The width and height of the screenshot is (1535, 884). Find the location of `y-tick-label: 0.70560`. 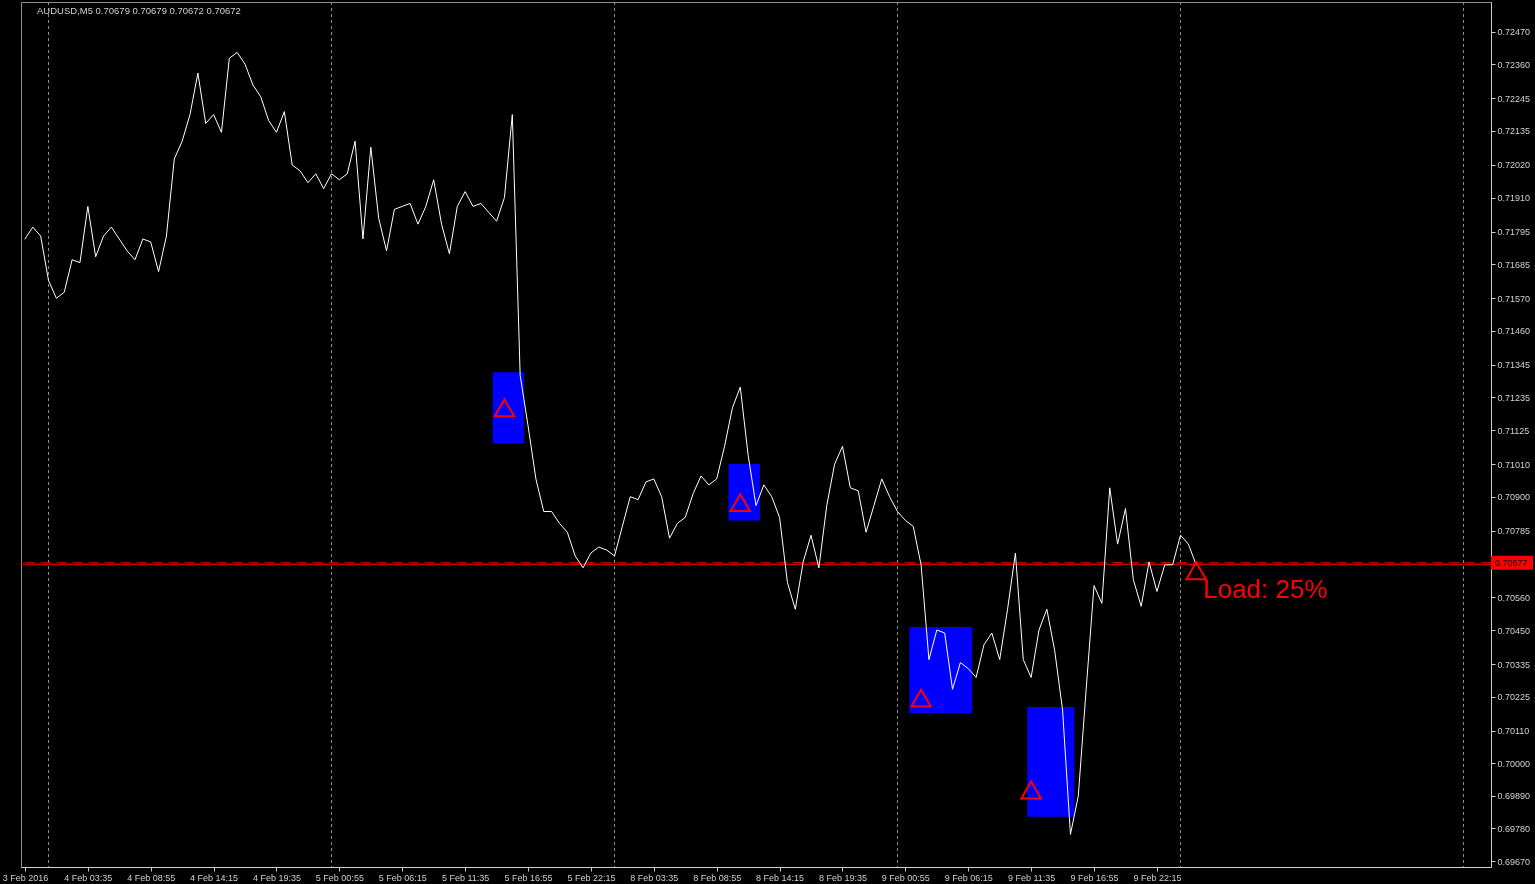

y-tick-label: 0.70560 is located at coordinates (1514, 597).